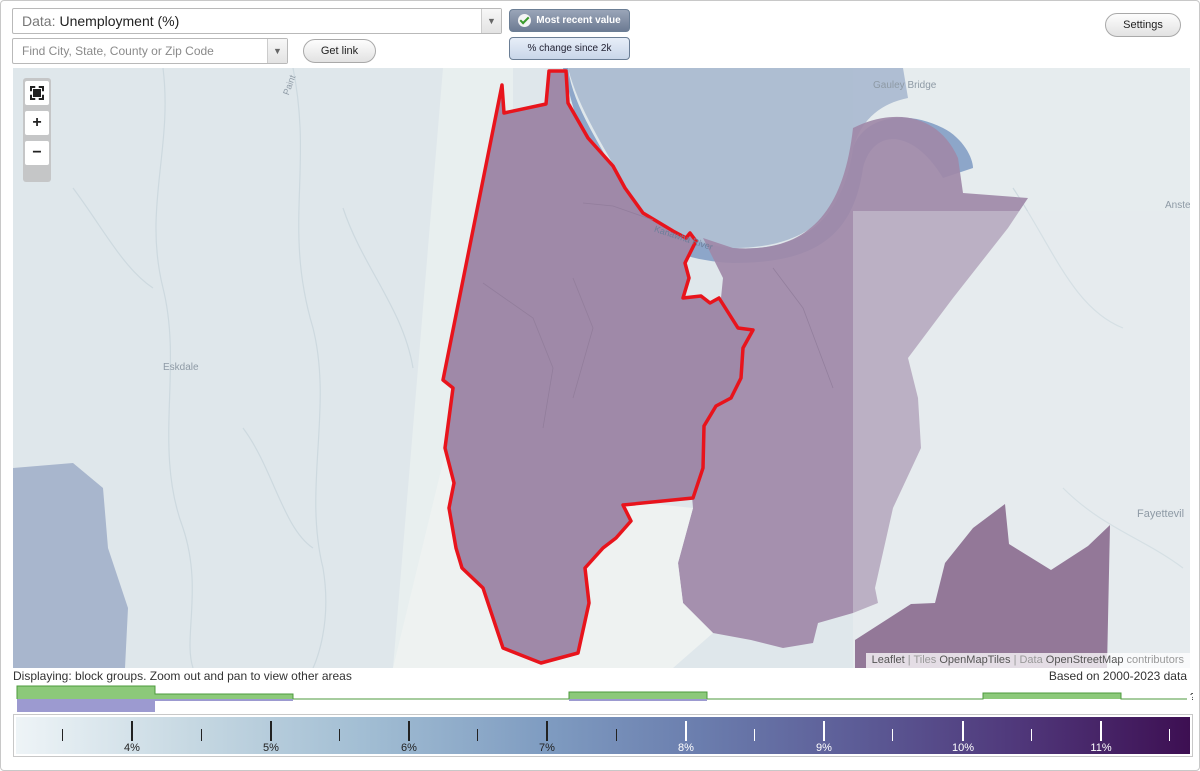 This screenshot has width=1200, height=771. What do you see at coordinates (1143, 25) in the screenshot?
I see `settings-button: Settings` at bounding box center [1143, 25].